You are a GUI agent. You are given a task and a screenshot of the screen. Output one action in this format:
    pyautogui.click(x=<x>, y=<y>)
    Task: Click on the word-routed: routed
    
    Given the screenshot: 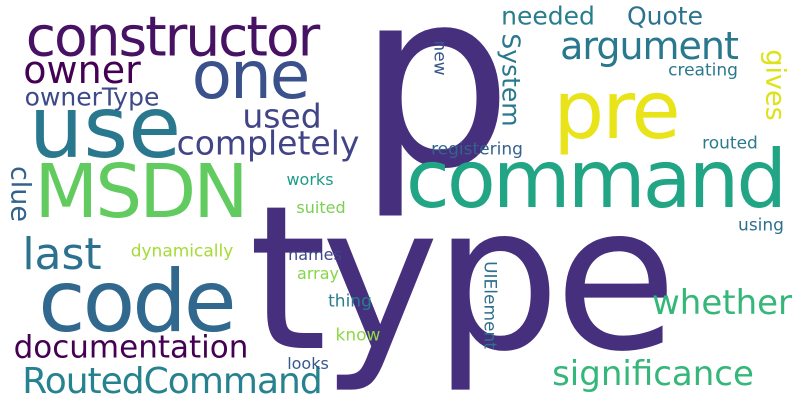 What is the action you would take?
    pyautogui.click(x=730, y=143)
    